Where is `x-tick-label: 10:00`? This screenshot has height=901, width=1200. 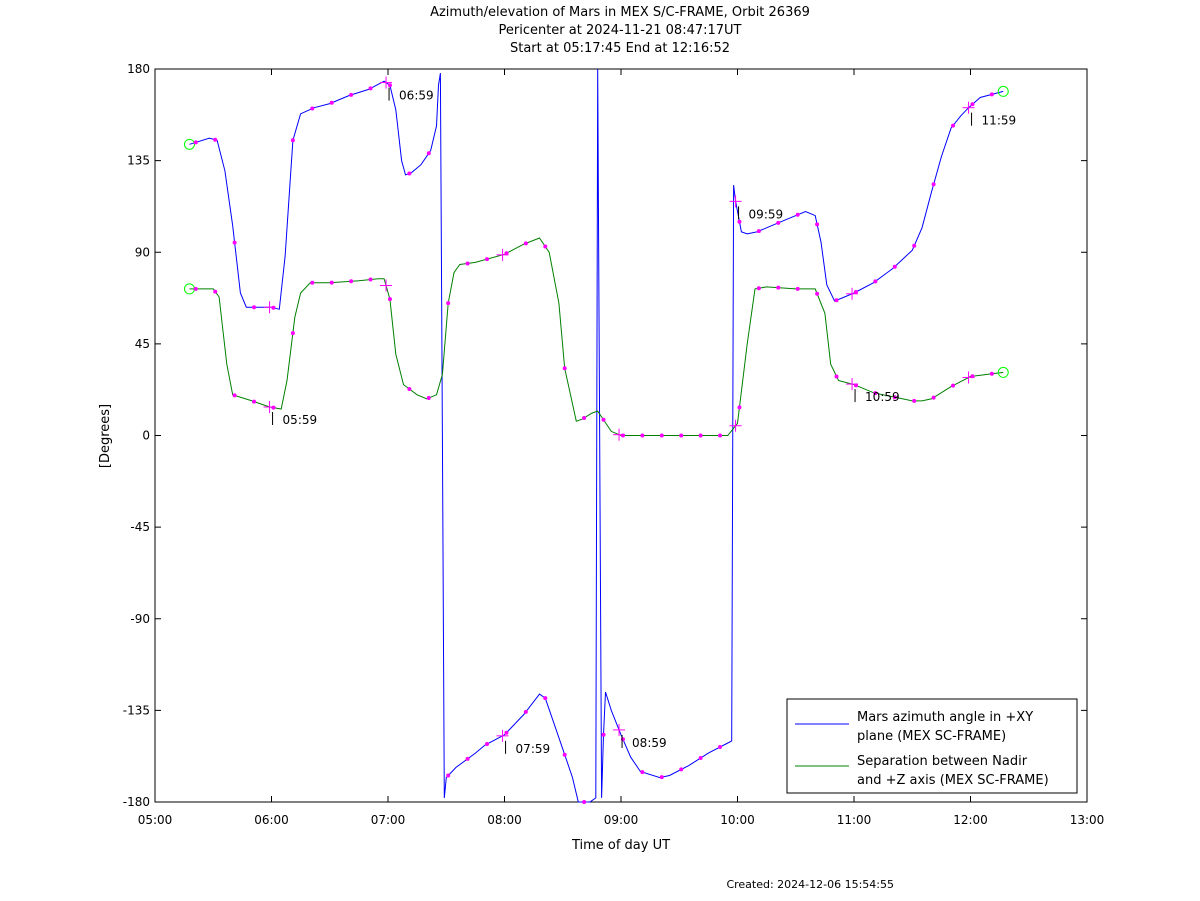 x-tick-label: 10:00 is located at coordinates (737, 820).